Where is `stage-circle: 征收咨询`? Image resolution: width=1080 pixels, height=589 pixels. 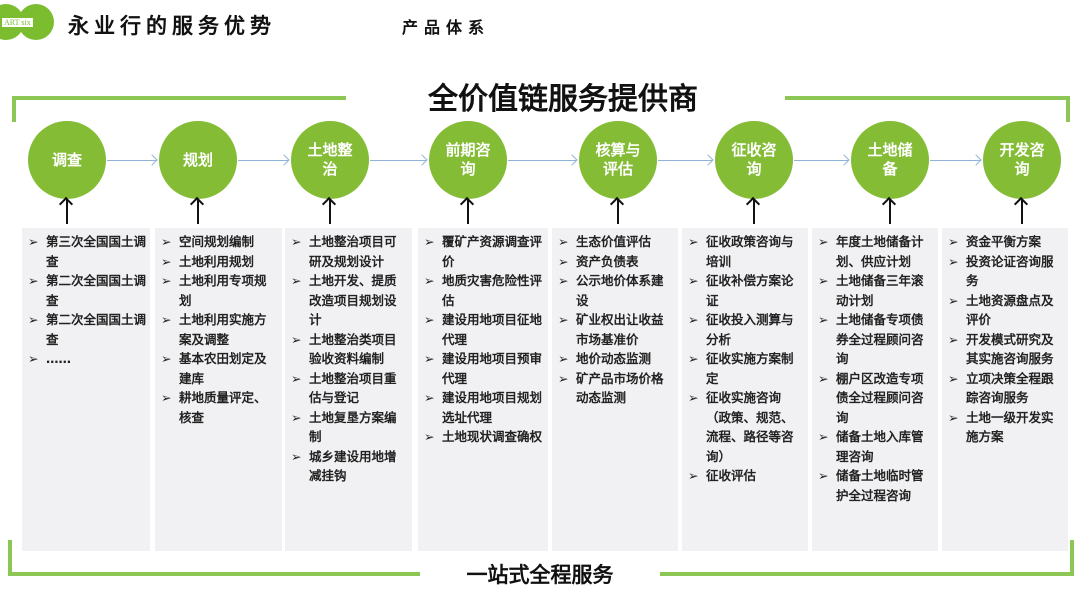 stage-circle: 征收咨询 is located at coordinates (754, 160).